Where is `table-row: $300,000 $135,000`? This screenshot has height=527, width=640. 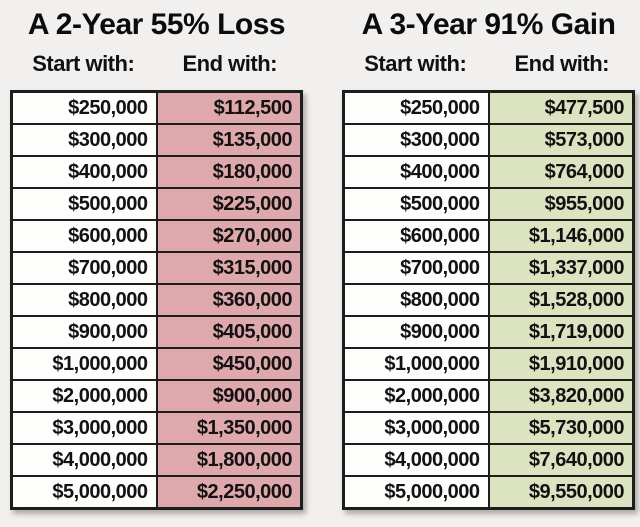 table-row: $300,000 $135,000 is located at coordinates (156, 140).